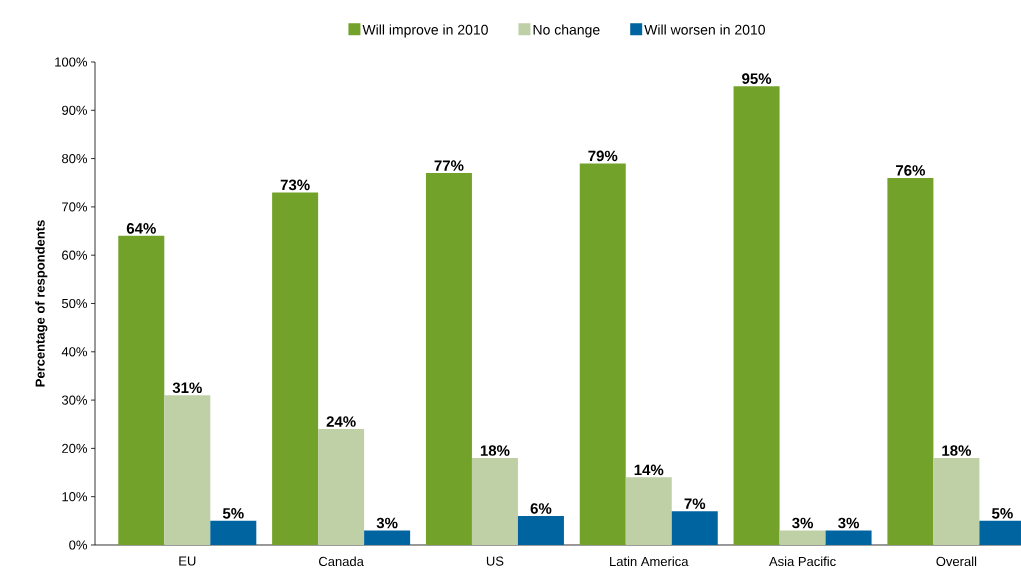 The image size is (1021, 584). What do you see at coordinates (75, 207) in the screenshot?
I see `y-tick-label: 70%` at bounding box center [75, 207].